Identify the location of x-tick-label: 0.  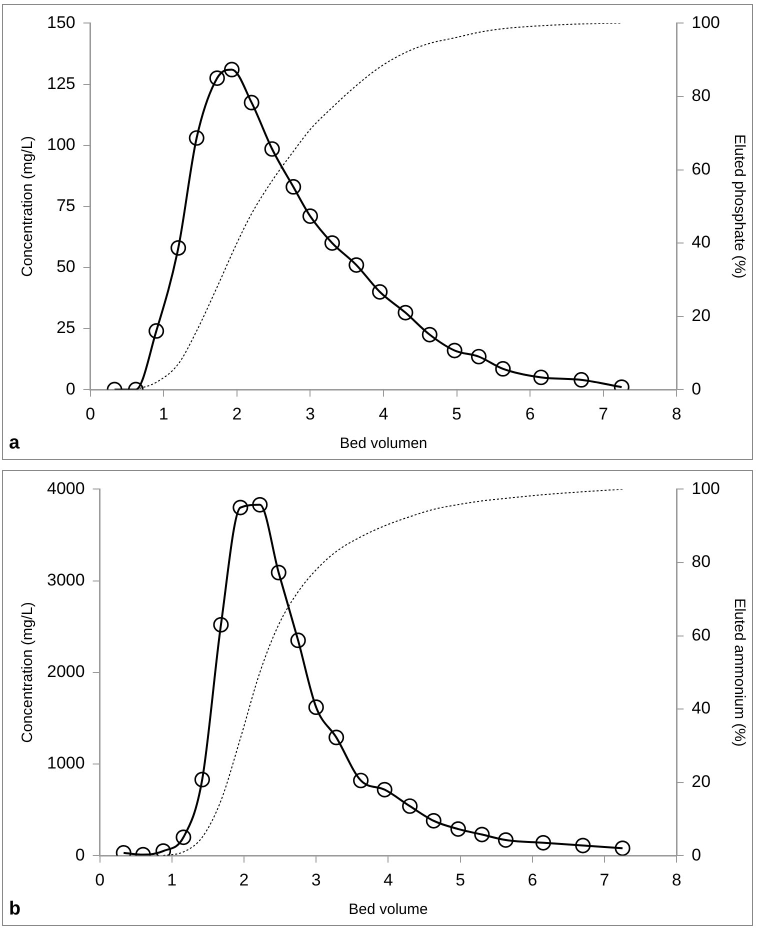
(100, 880).